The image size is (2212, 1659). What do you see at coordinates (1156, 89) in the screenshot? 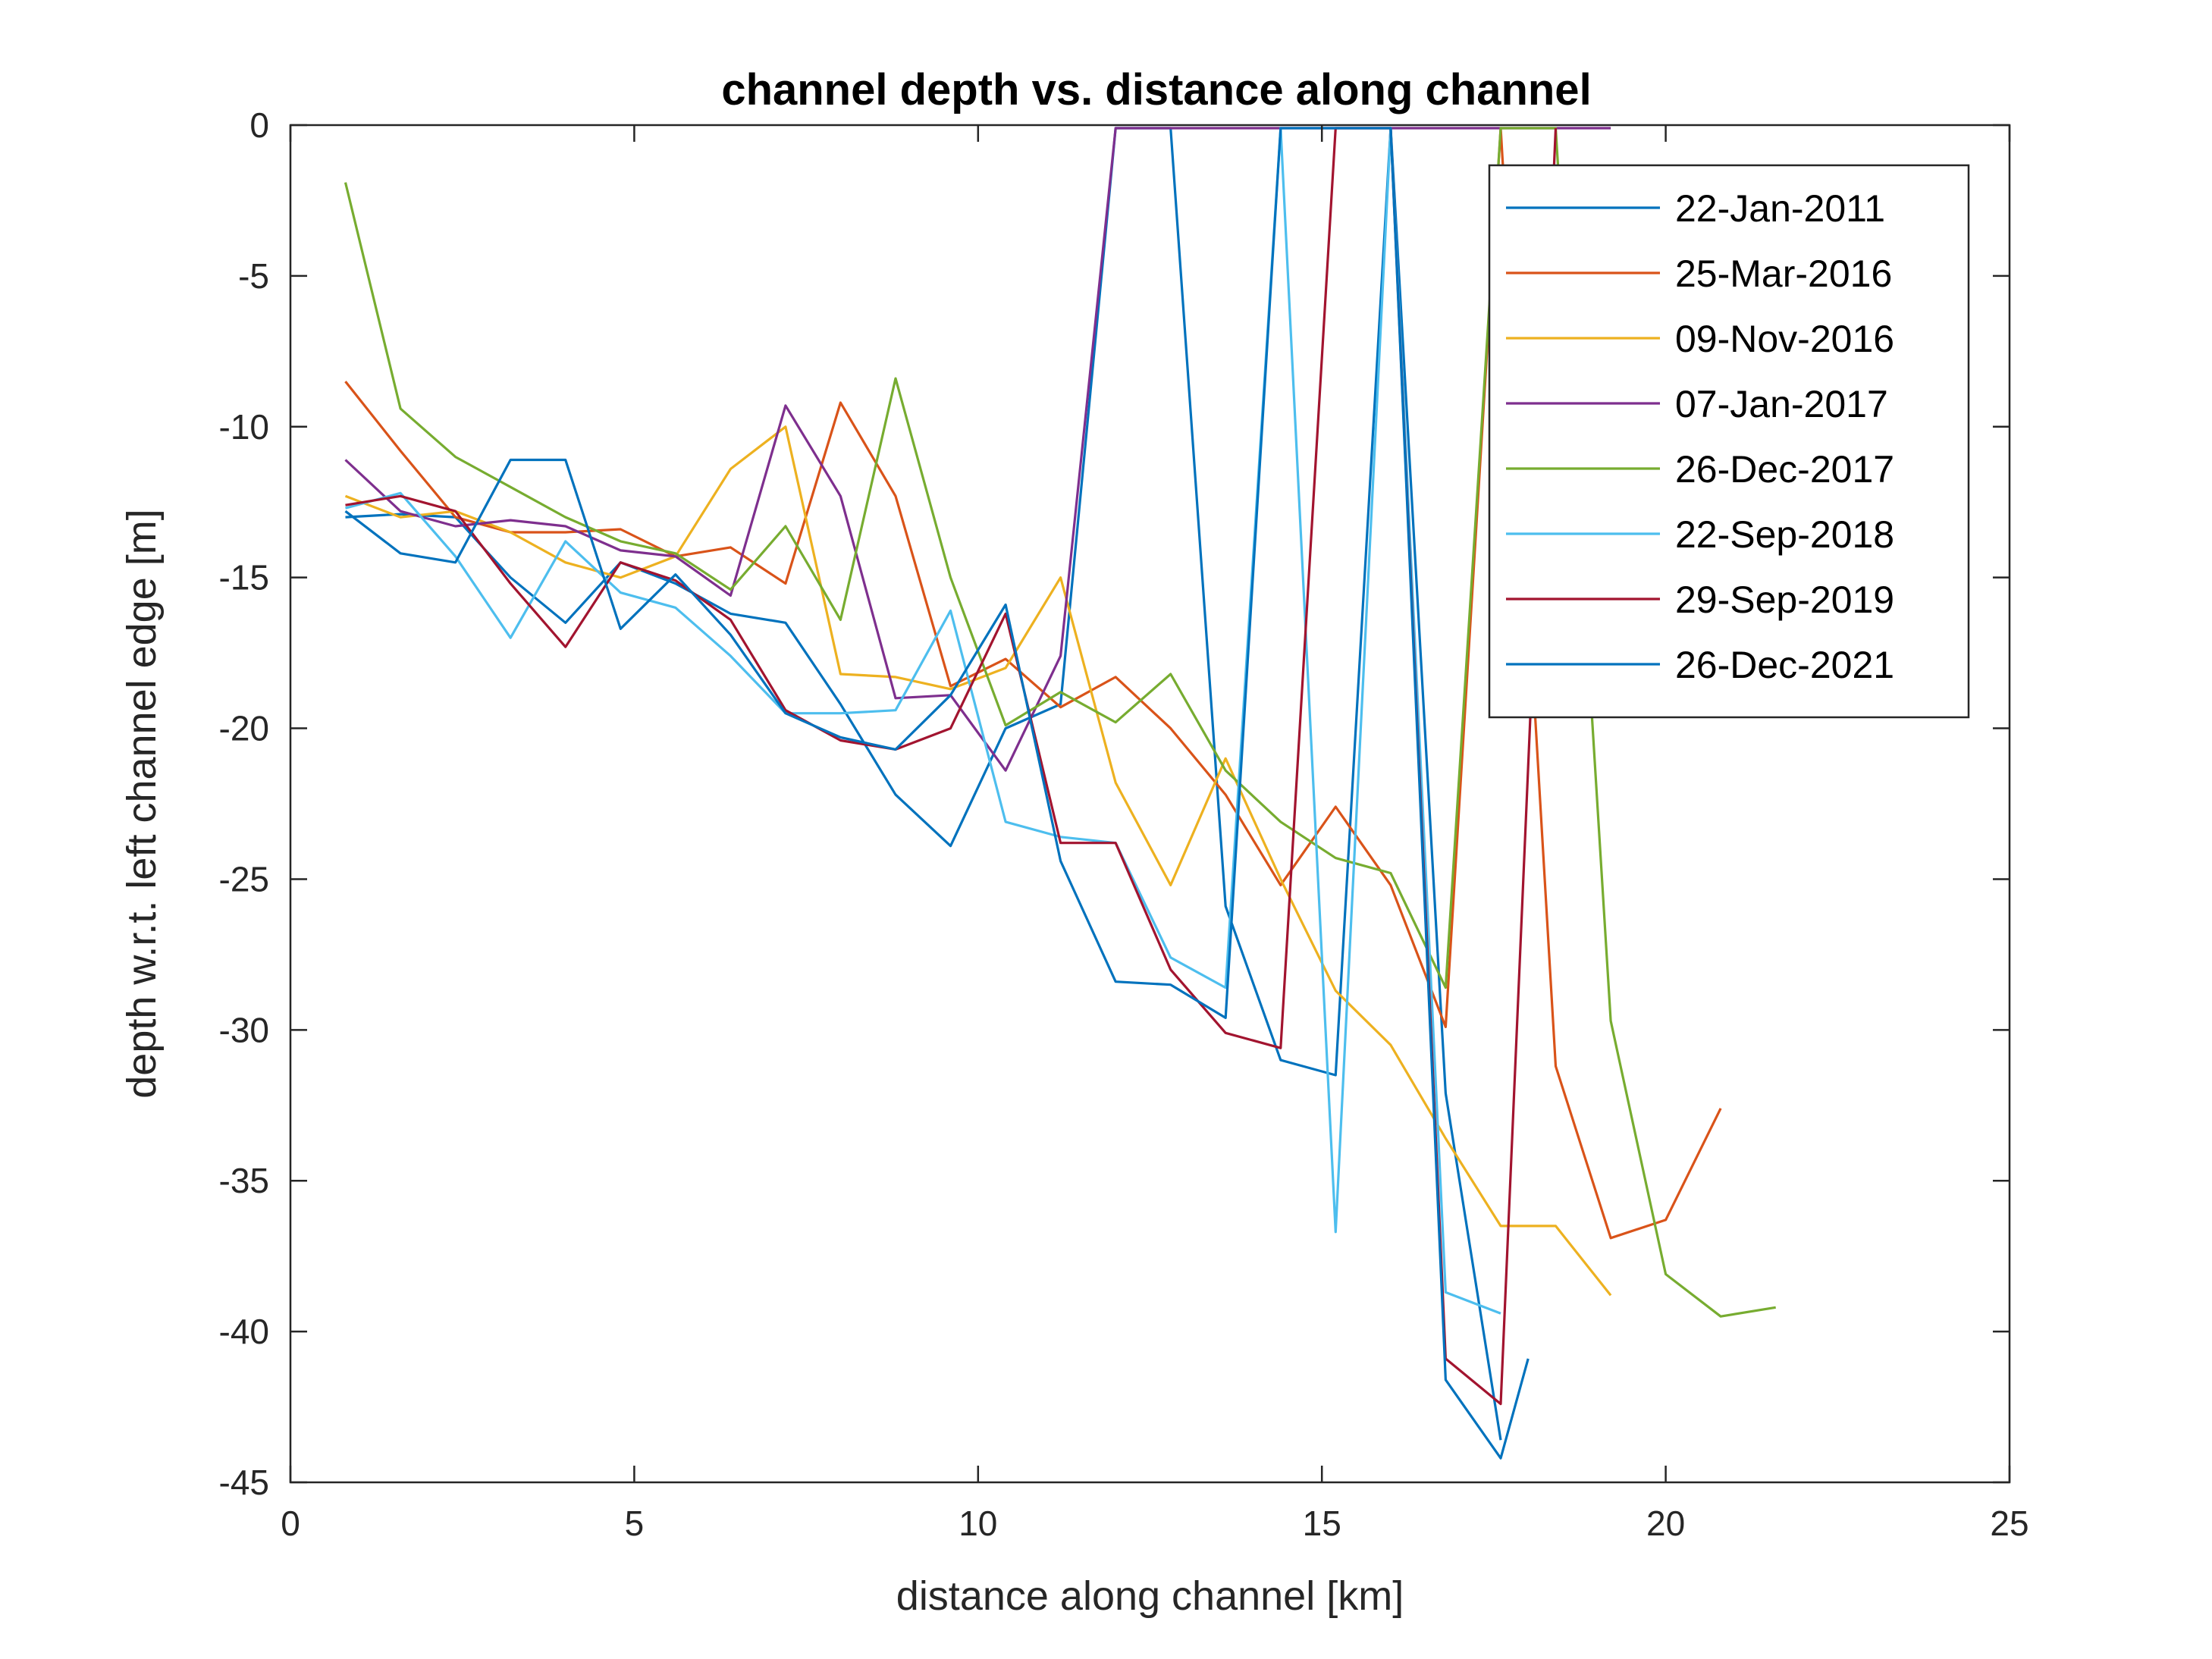
I see `chart-title: channel depth vs. distance along channel` at bounding box center [1156, 89].